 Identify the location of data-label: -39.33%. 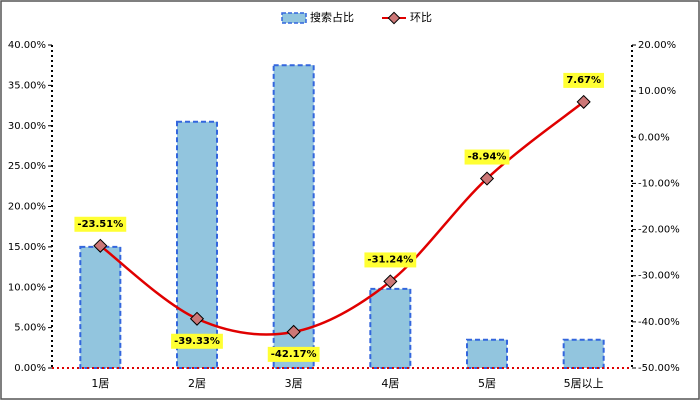
(197, 341).